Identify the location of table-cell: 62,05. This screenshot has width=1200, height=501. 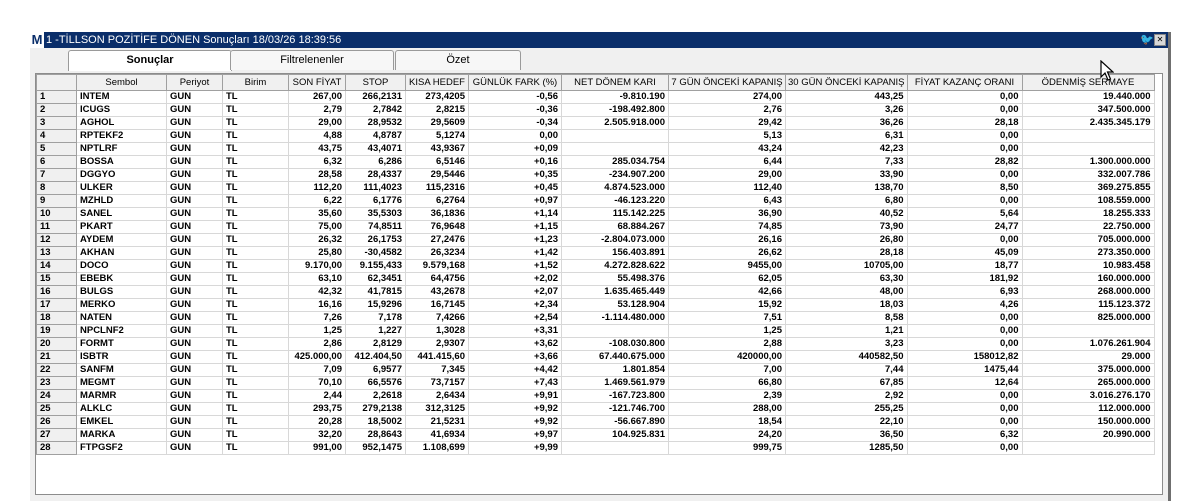
(727, 279).